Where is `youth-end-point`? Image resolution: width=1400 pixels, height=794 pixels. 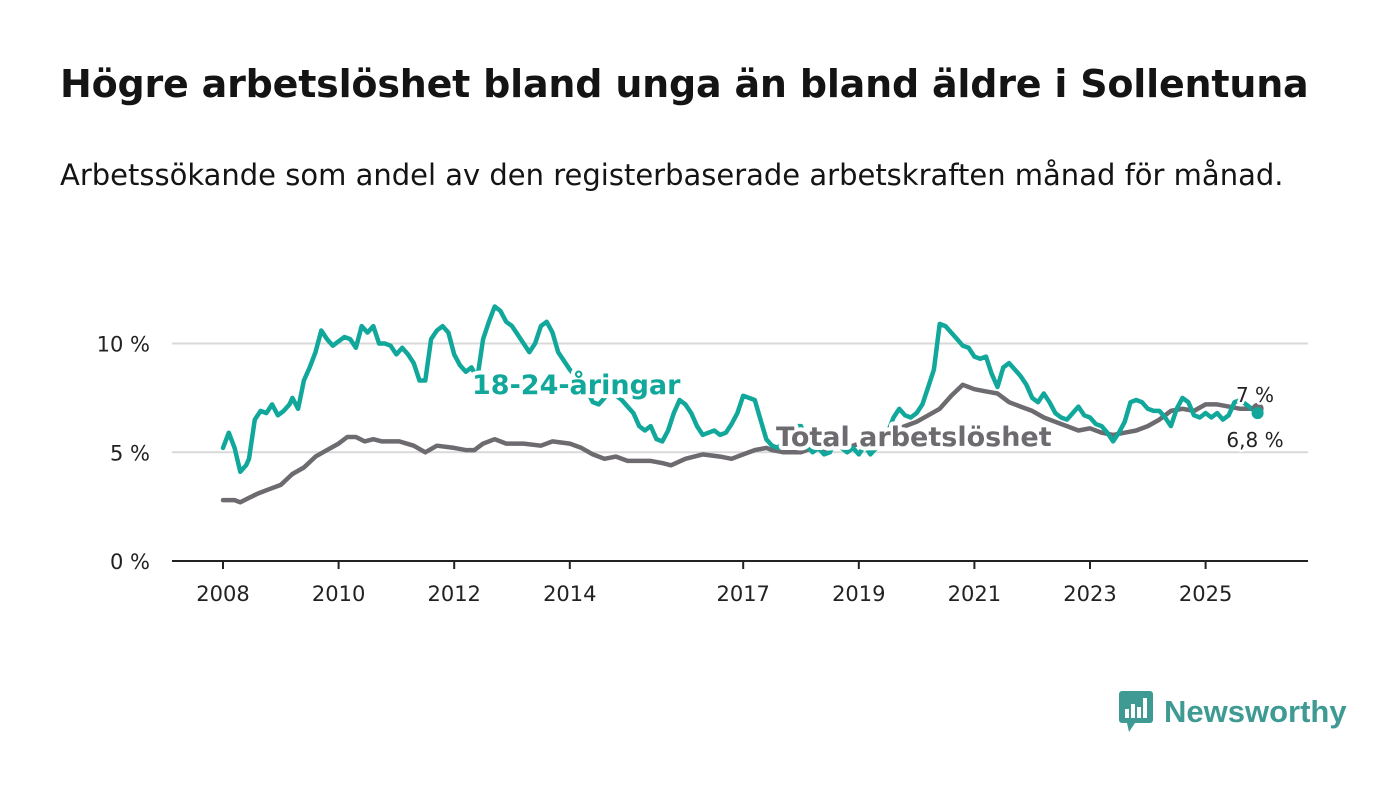 youth-end-point is located at coordinates (1257, 413).